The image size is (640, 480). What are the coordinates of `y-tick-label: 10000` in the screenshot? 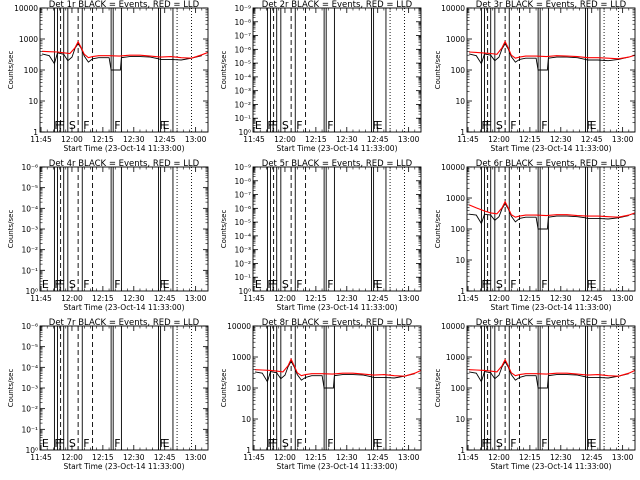 It's located at (26, 8).